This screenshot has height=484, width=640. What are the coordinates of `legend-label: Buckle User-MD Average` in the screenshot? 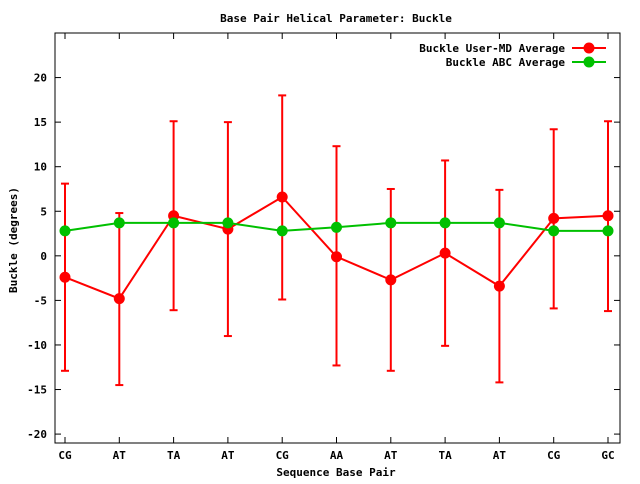 It's located at (492, 48).